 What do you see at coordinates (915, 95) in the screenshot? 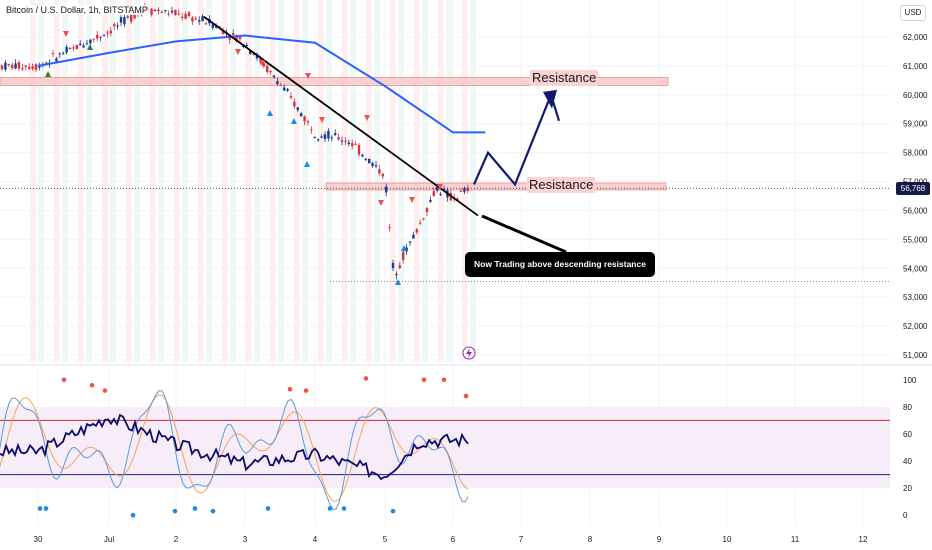
I see `price-tick-label: 60,000` at bounding box center [915, 95].